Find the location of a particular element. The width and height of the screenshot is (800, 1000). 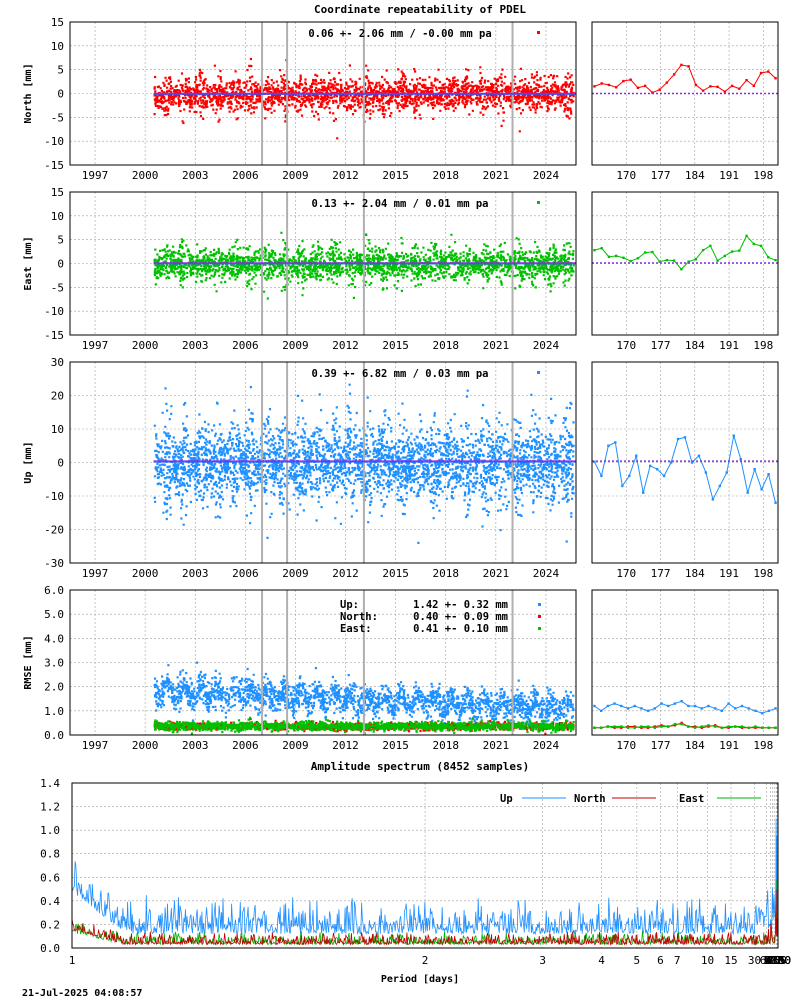

y-tick-label: -10 is located at coordinates (54, 141).